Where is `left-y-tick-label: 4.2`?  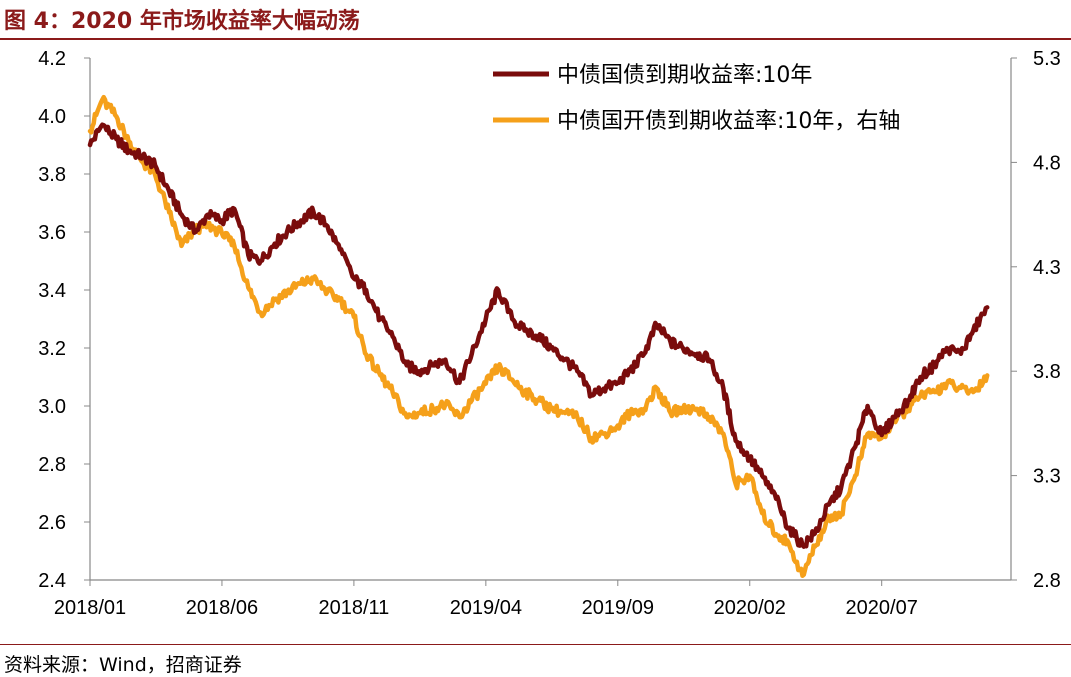 left-y-tick-label: 4.2 is located at coordinates (52, 59).